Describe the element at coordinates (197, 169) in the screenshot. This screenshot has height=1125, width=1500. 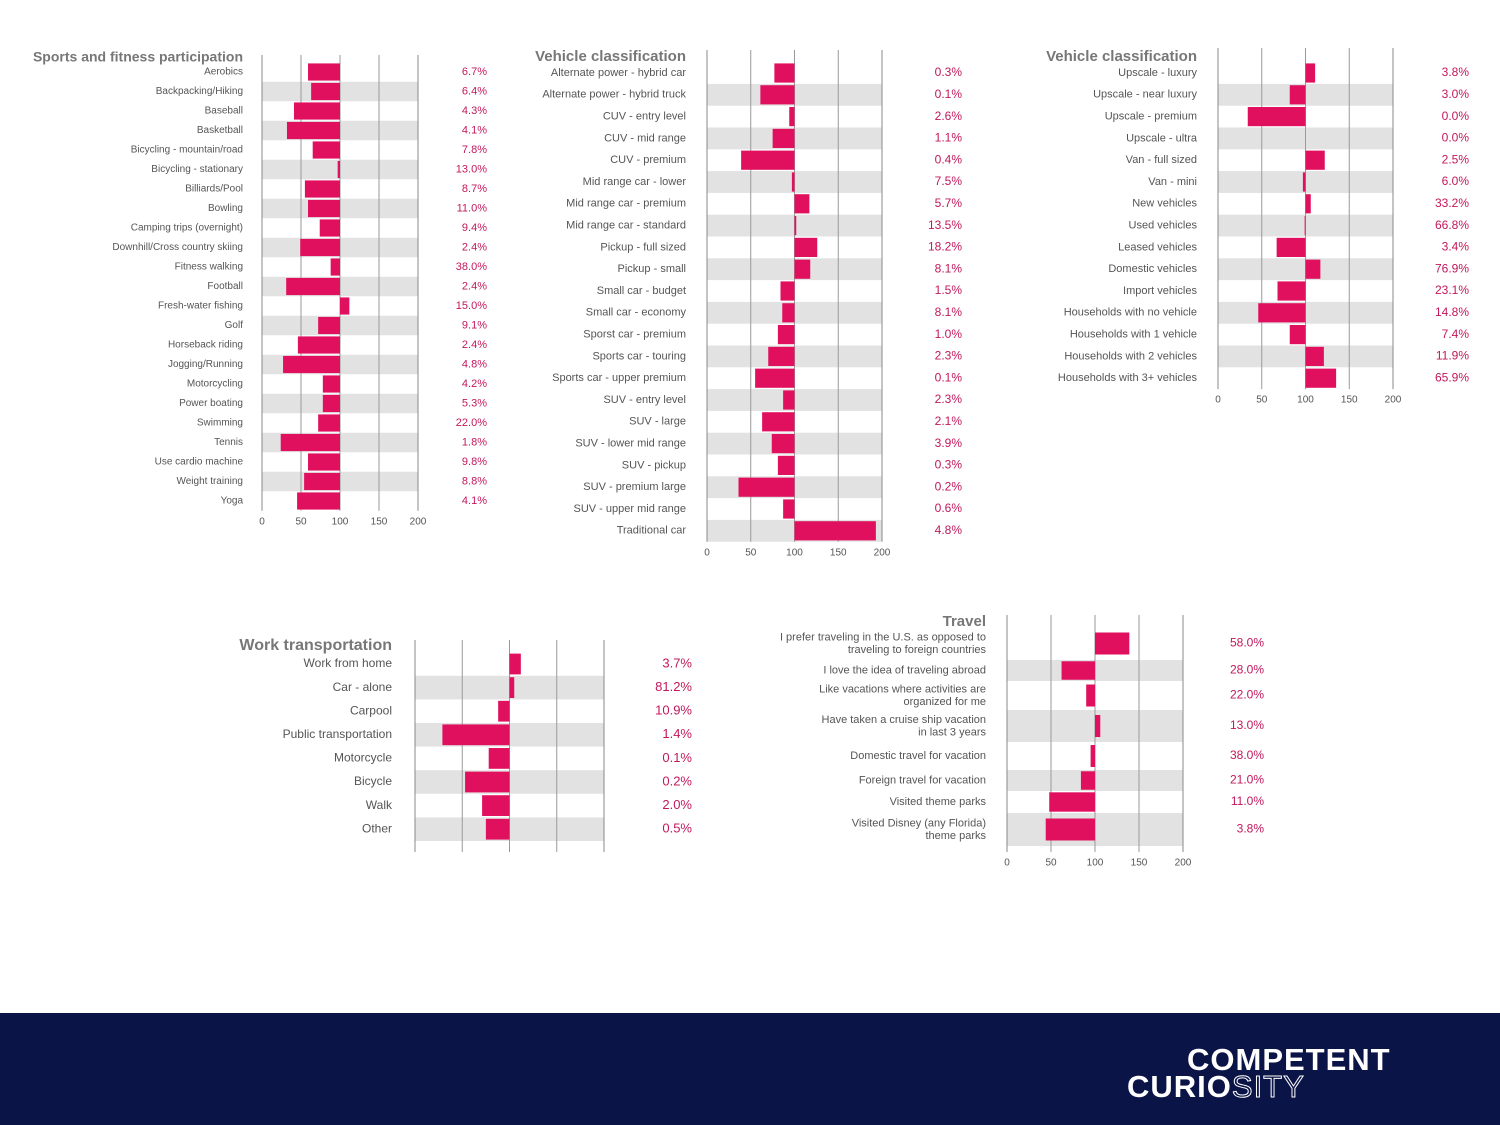
I see `category-label: Bicycling - stationary` at that location.